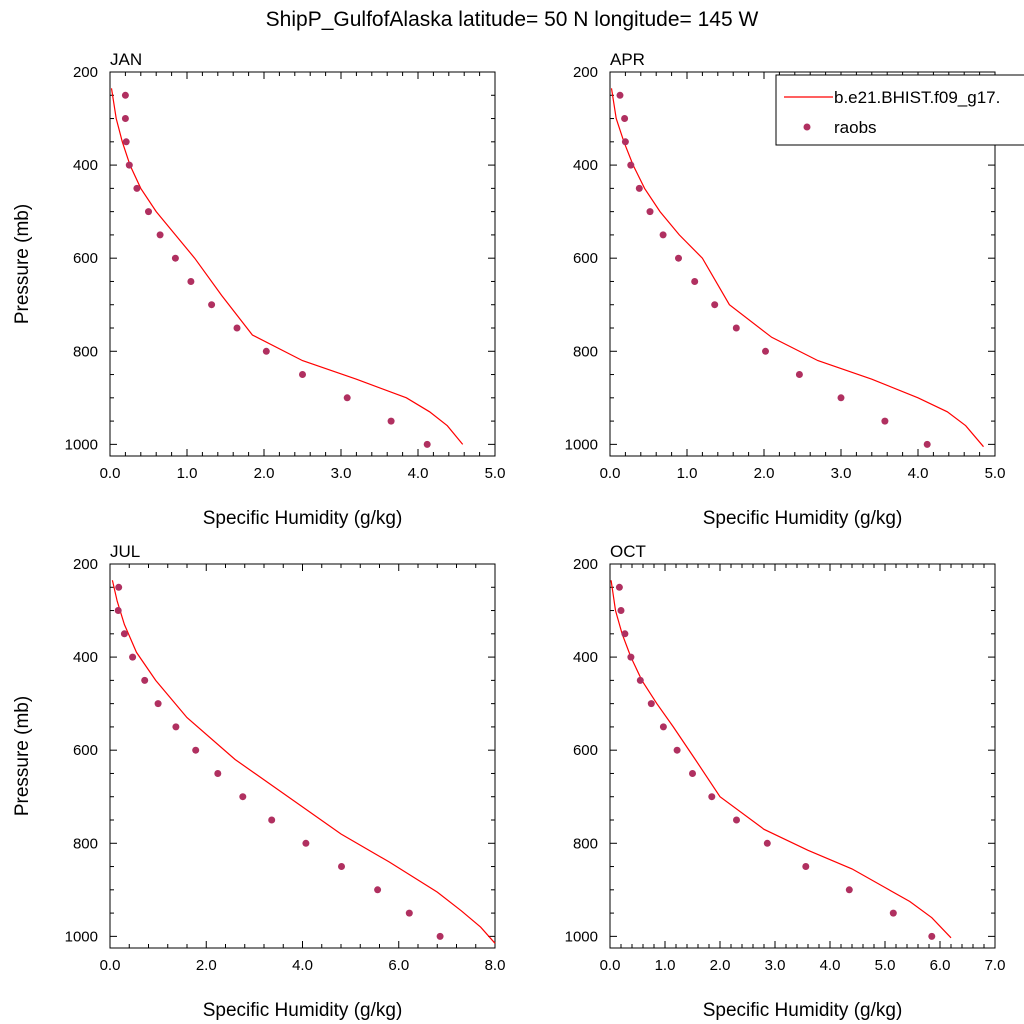  Describe the element at coordinates (995, 965) in the screenshot. I see `x-tick-label: 7.0` at that location.